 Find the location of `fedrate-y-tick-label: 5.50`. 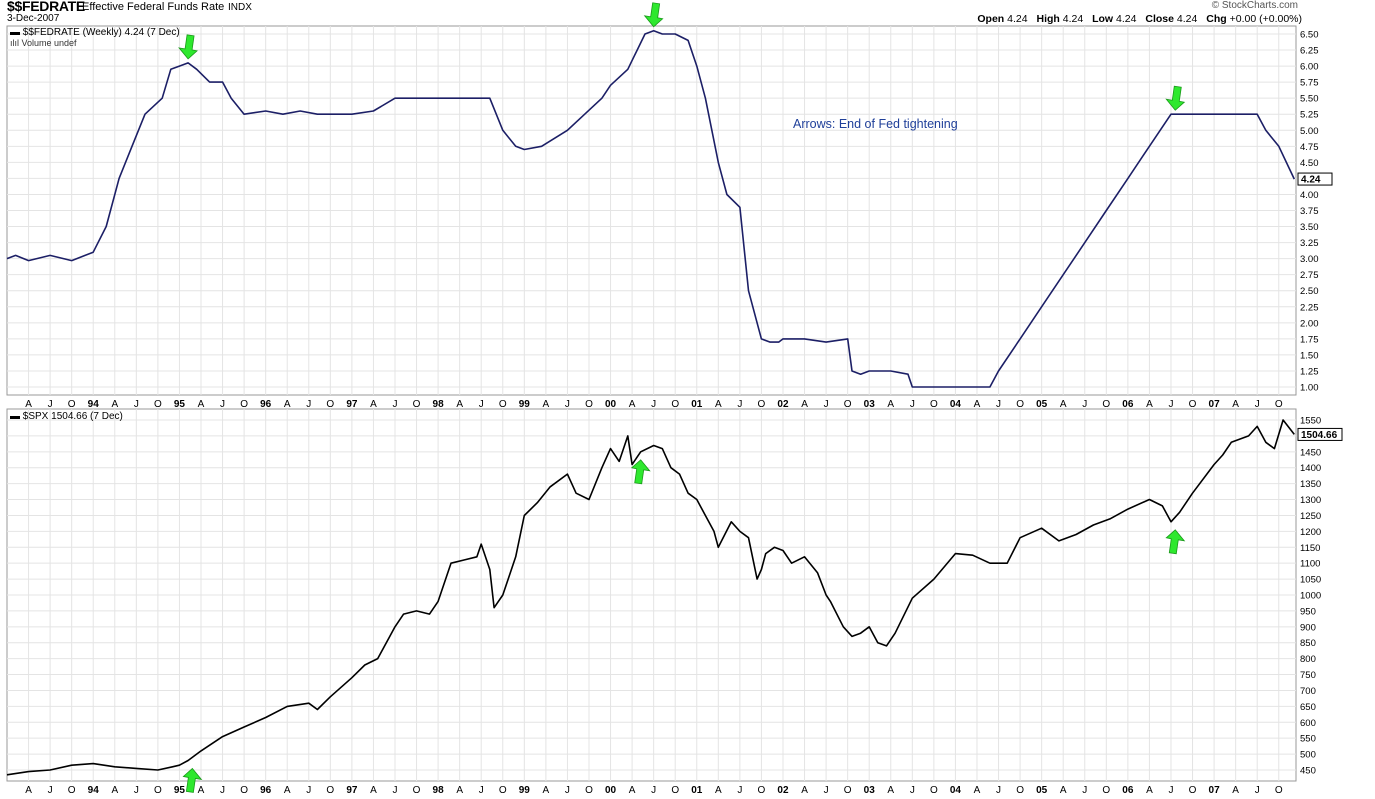

fedrate-y-tick-label: 5.50 is located at coordinates (1309, 99).